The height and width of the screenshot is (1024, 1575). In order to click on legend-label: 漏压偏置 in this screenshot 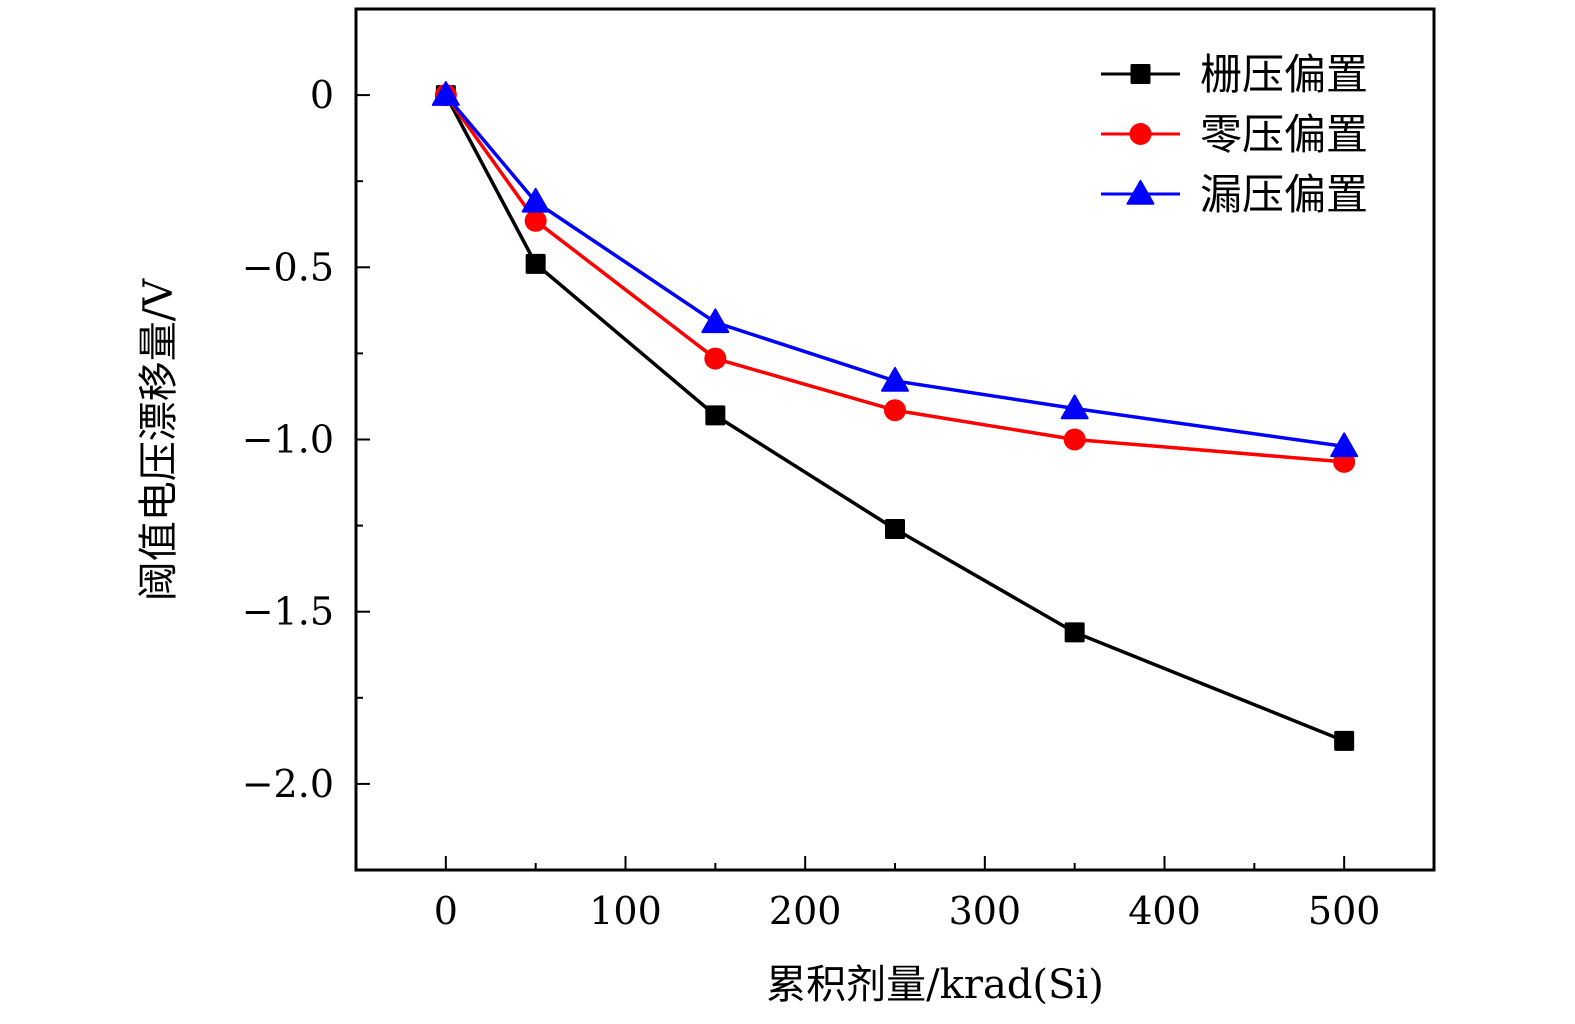, I will do `click(1284, 194)`.